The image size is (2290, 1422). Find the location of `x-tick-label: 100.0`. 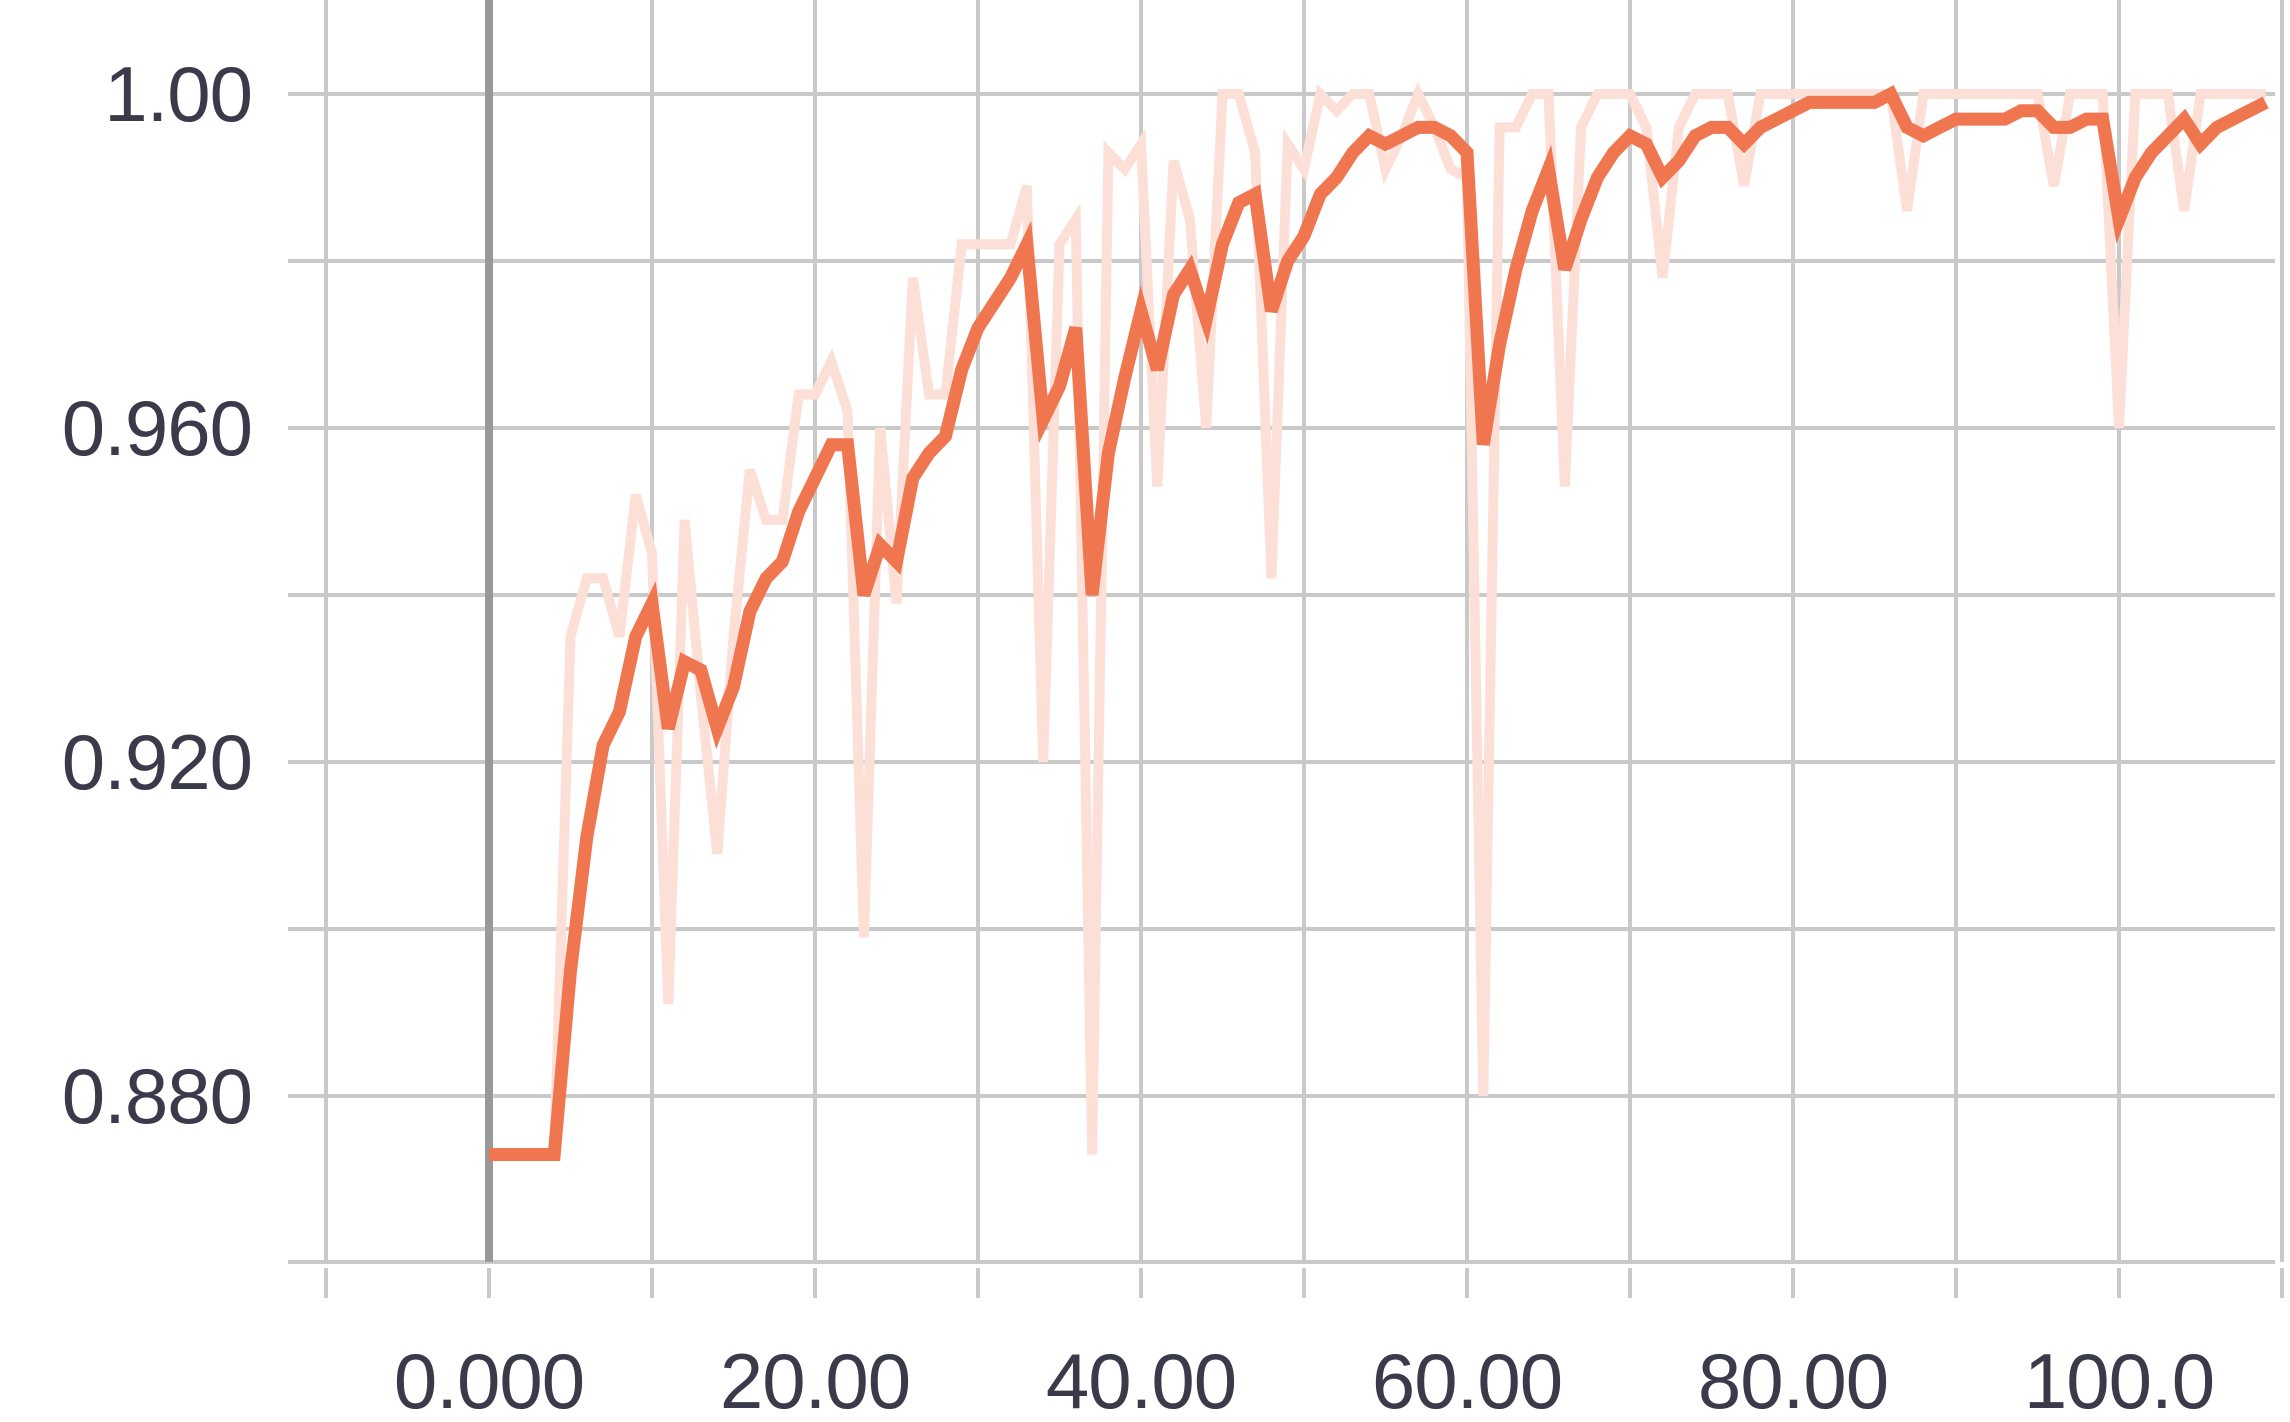

x-tick-label: 100.0 is located at coordinates (2119, 1379).